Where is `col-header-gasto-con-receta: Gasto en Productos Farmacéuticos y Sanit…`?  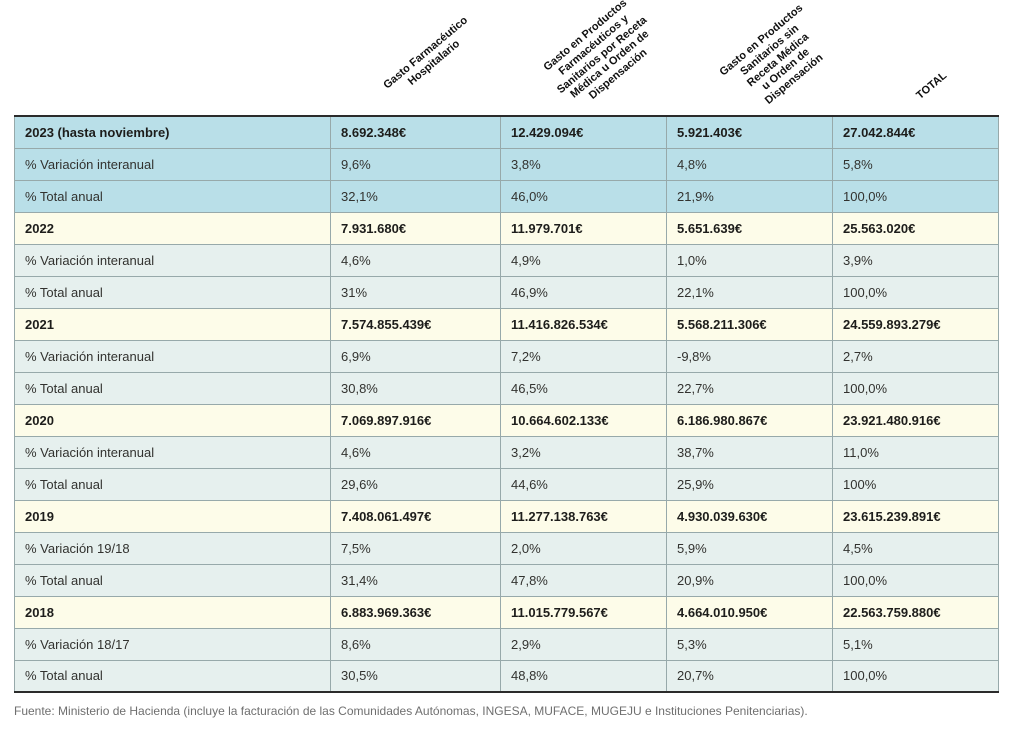
col-header-gasto-con-receta: Gasto en Productos Farmacéuticos y Sanit… is located at coordinates (596, 51).